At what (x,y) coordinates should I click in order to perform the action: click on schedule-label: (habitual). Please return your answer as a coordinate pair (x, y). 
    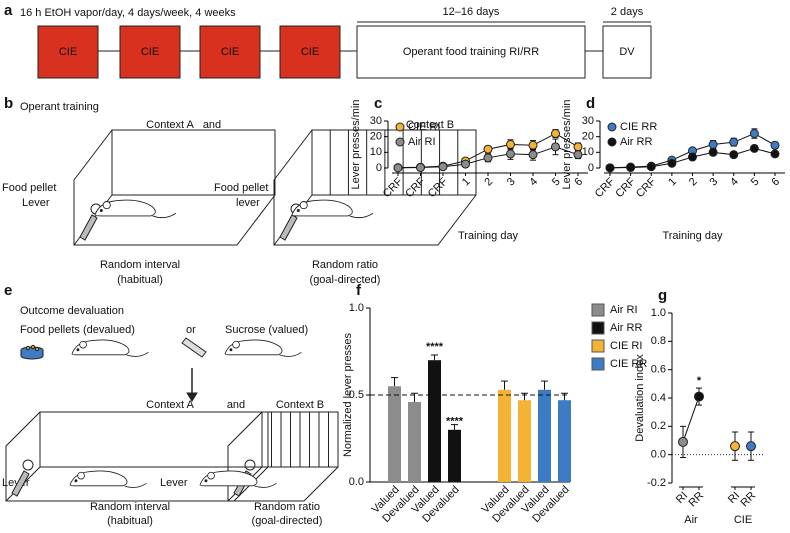
    Looking at the image, I should click on (140, 280).